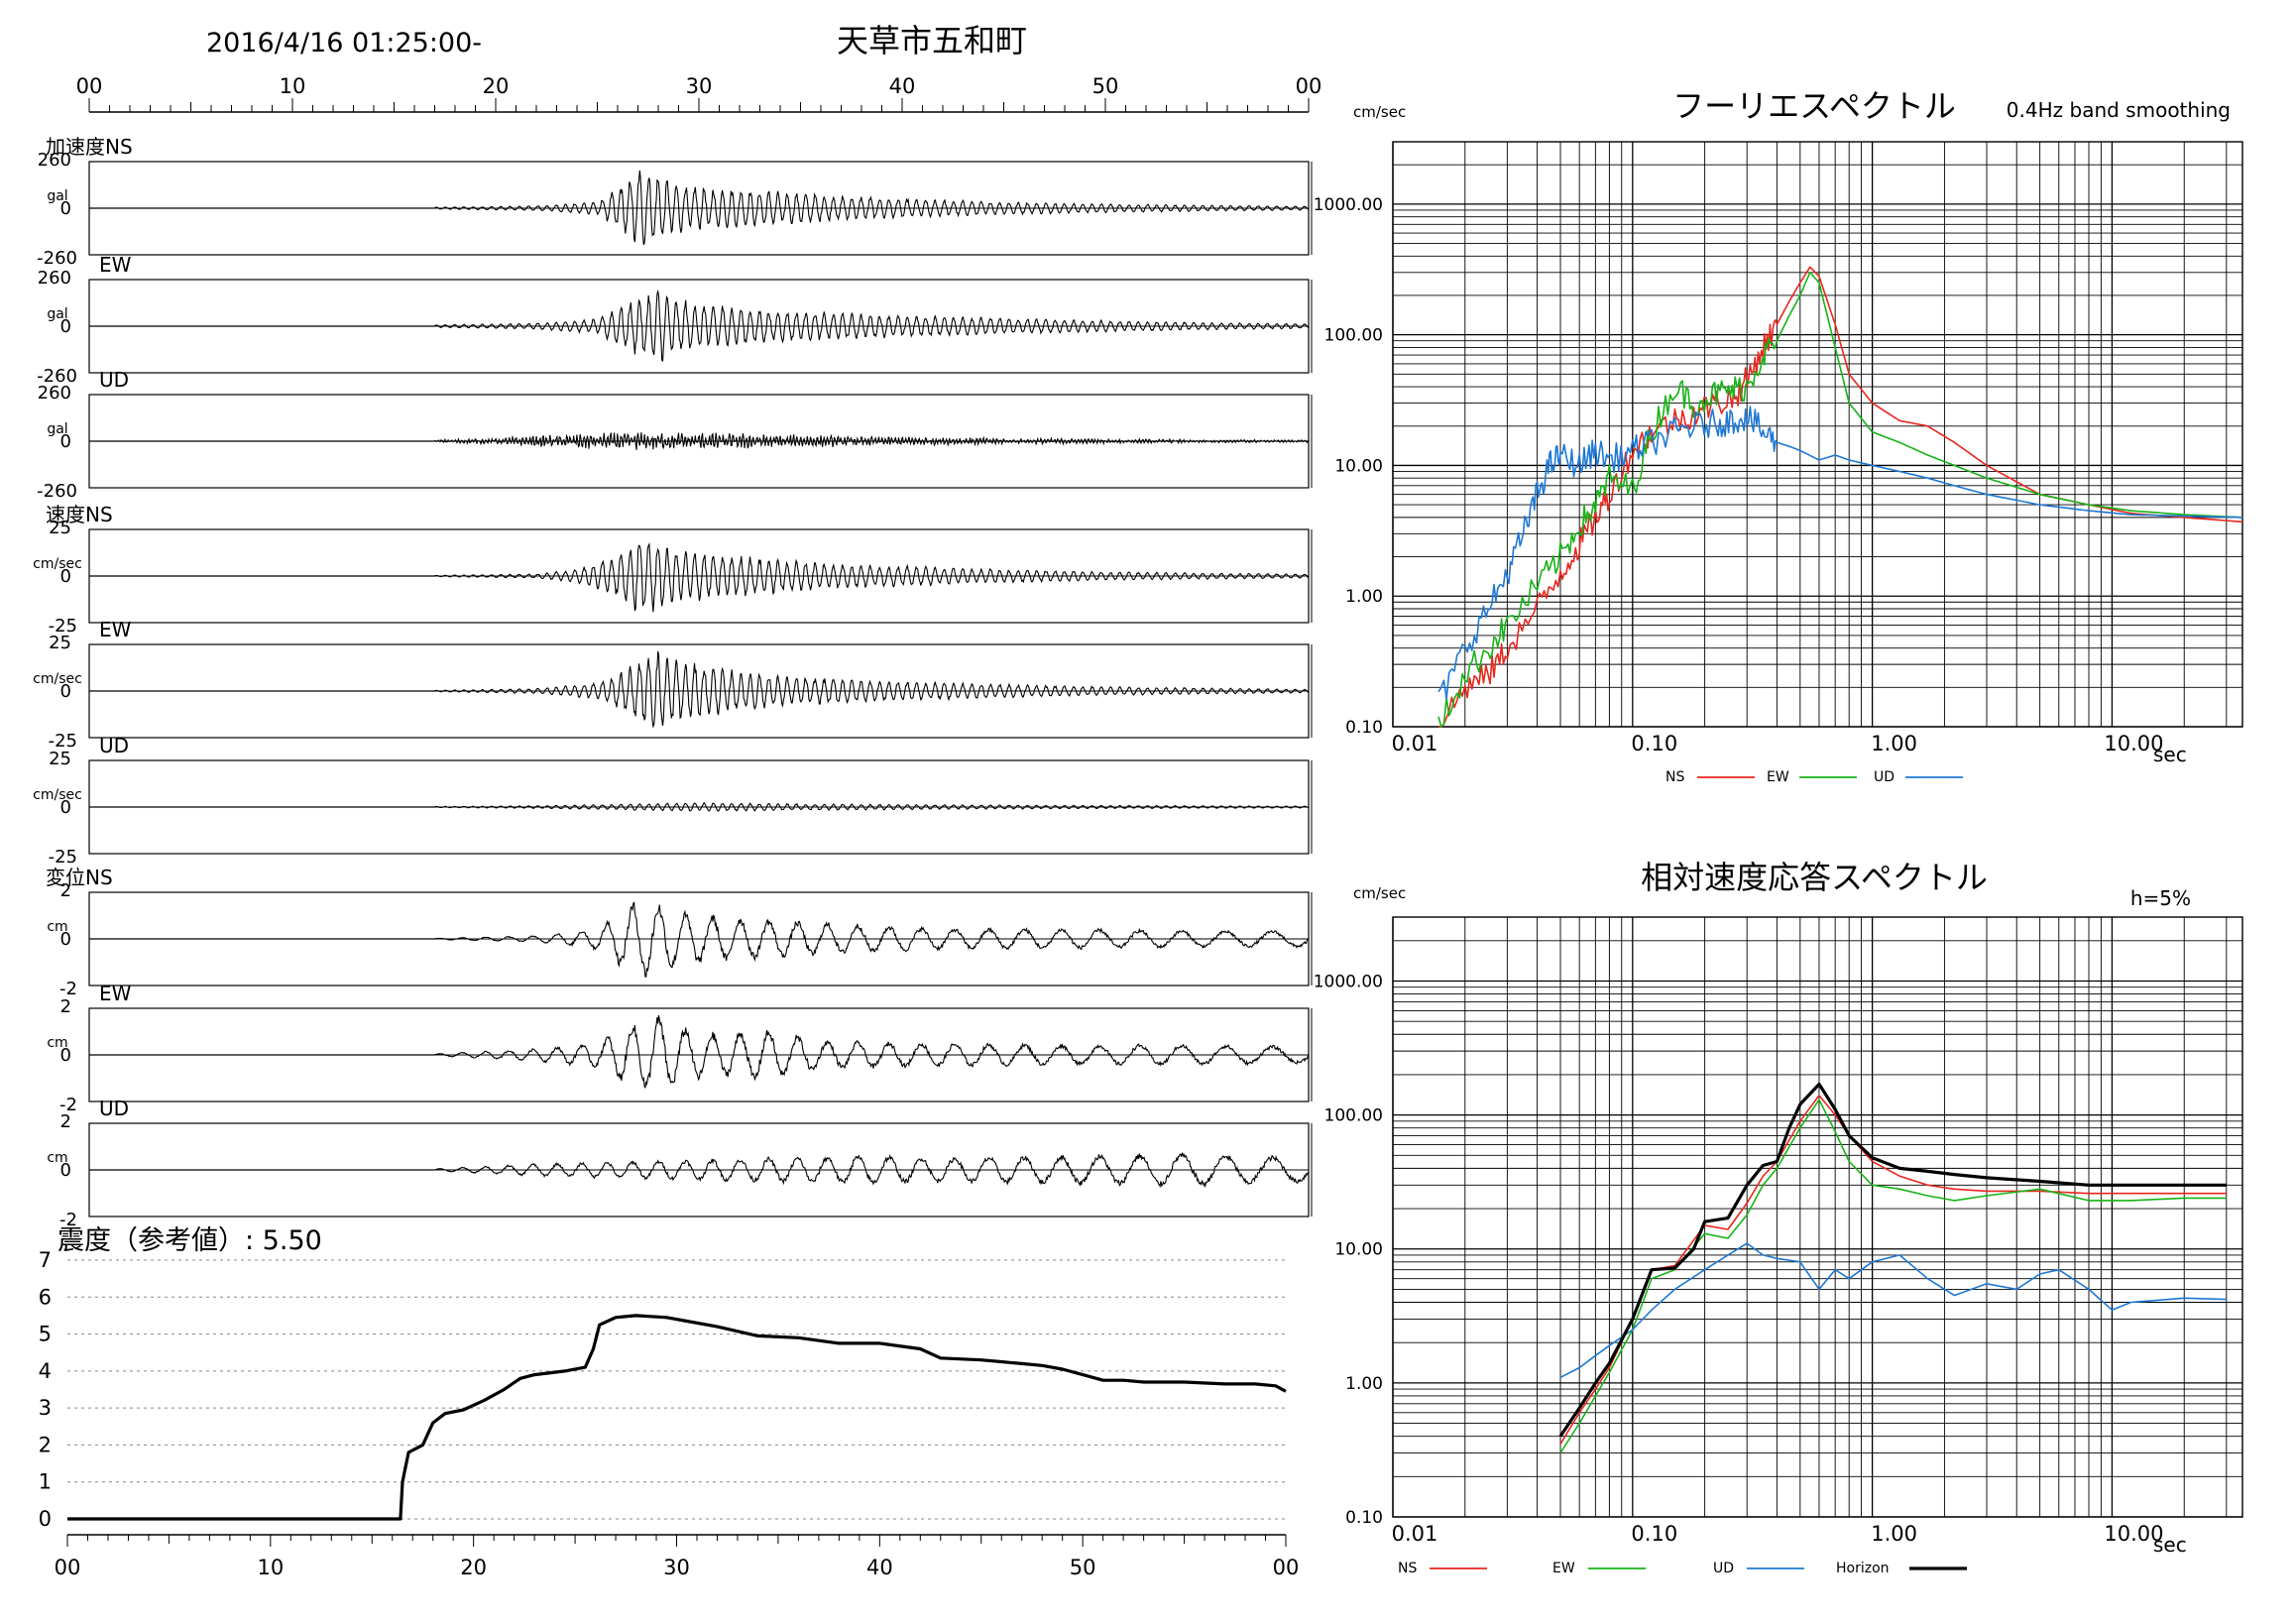 The image size is (2296, 1623). What do you see at coordinates (46, 1334) in the screenshot?
I see `shindo-tick-label: 5` at bounding box center [46, 1334].